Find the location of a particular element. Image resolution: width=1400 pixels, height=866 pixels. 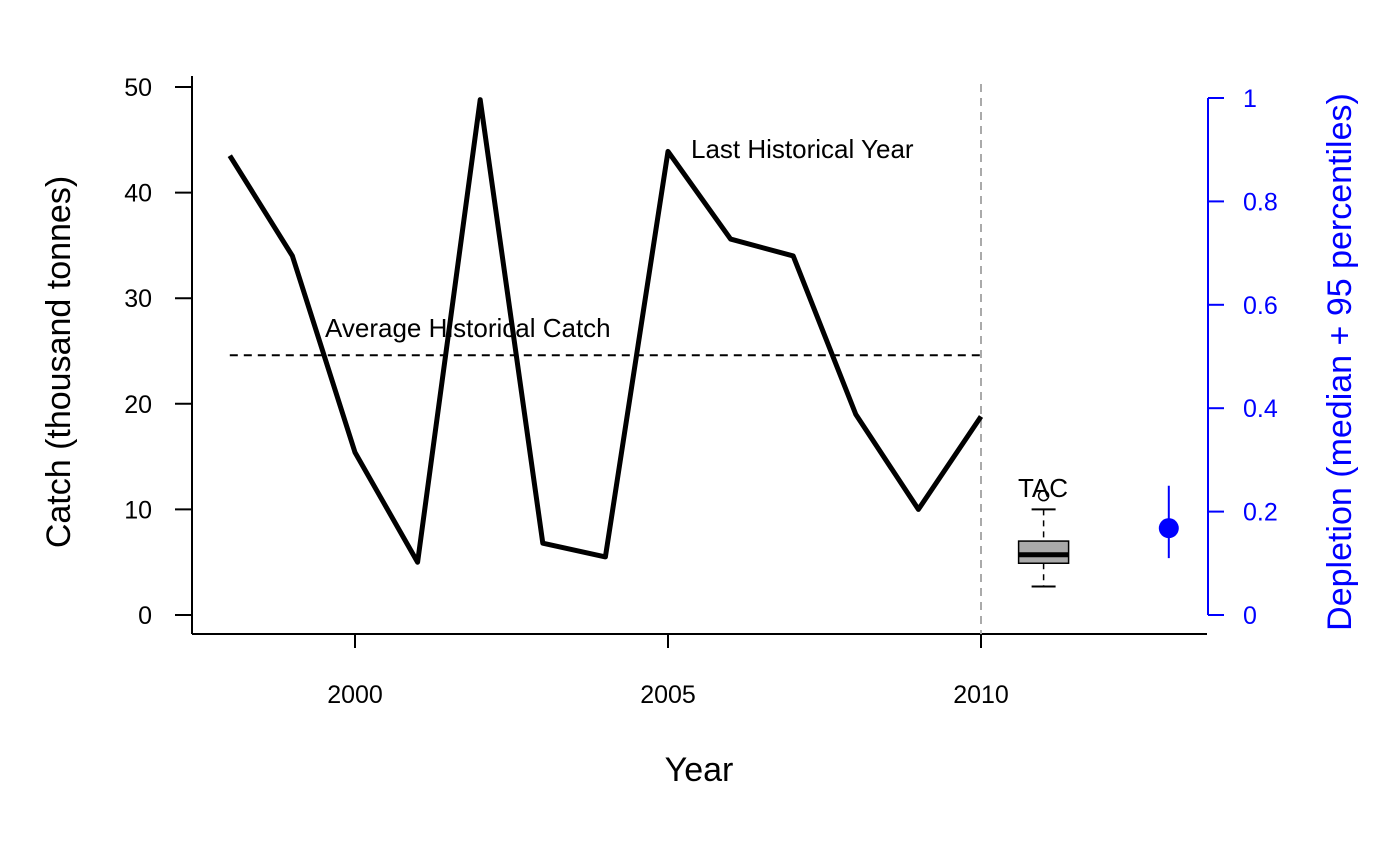

x-axis-ticks: 2000 2005 2010 is located at coordinates (668, 671).